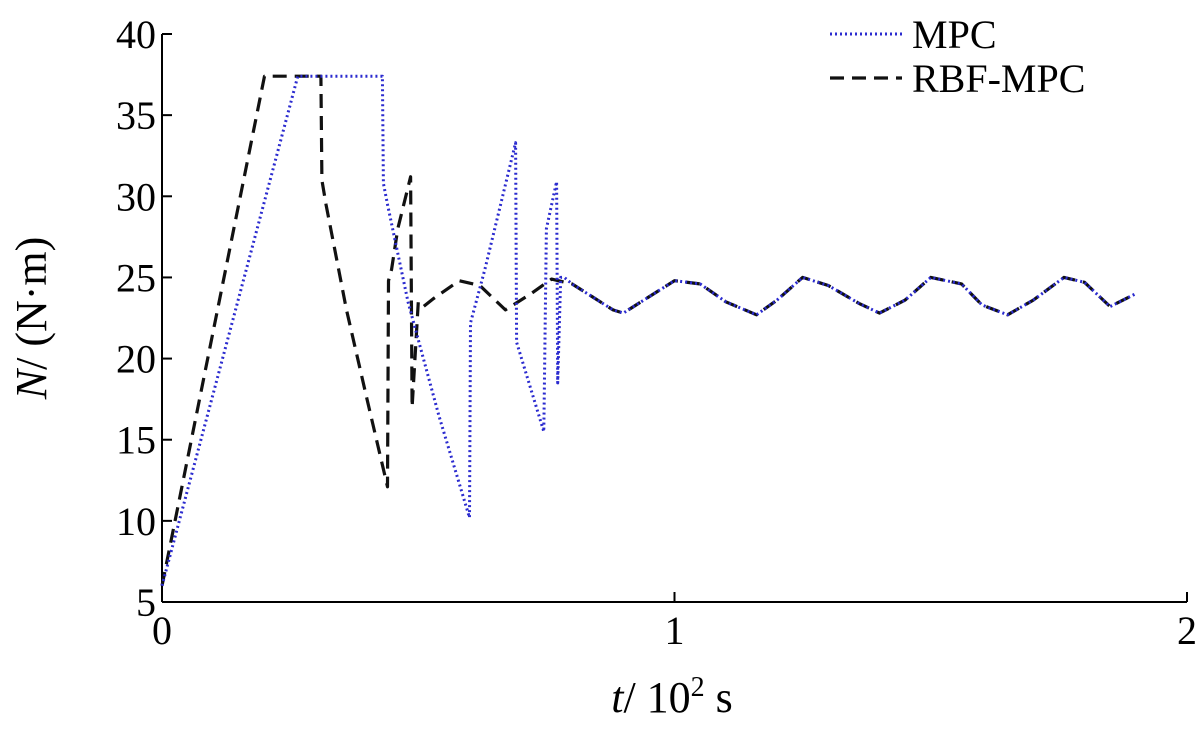 Image resolution: width=1200 pixels, height=732 pixels. I want to click on y-tick-label: 35, so click(136, 115).